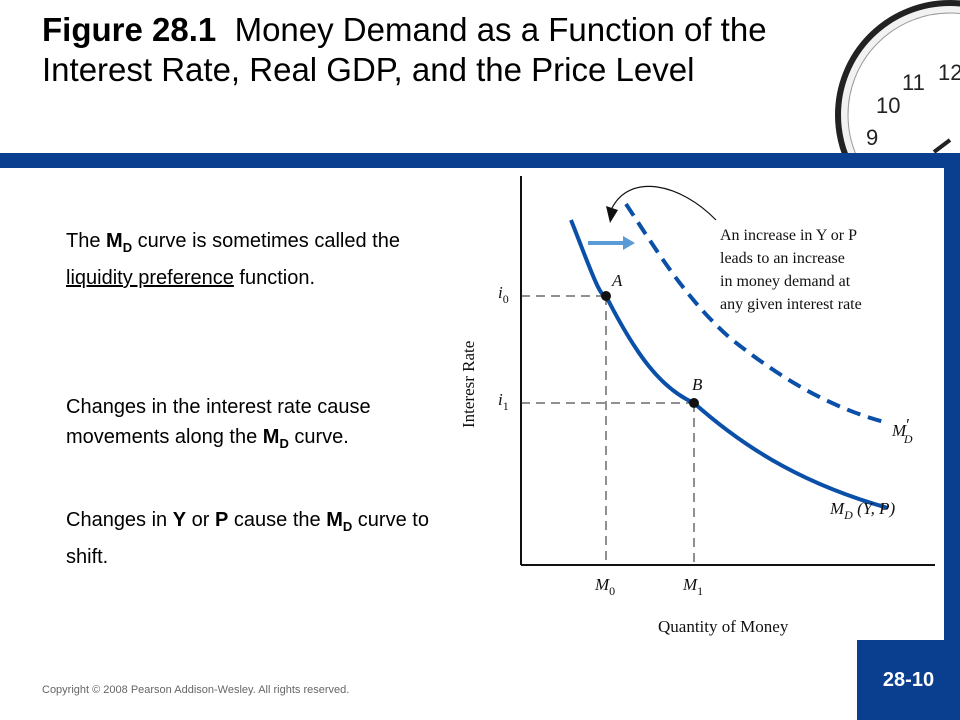 This screenshot has height=720, width=960. I want to click on clock-number-10: 10, so click(888, 105).